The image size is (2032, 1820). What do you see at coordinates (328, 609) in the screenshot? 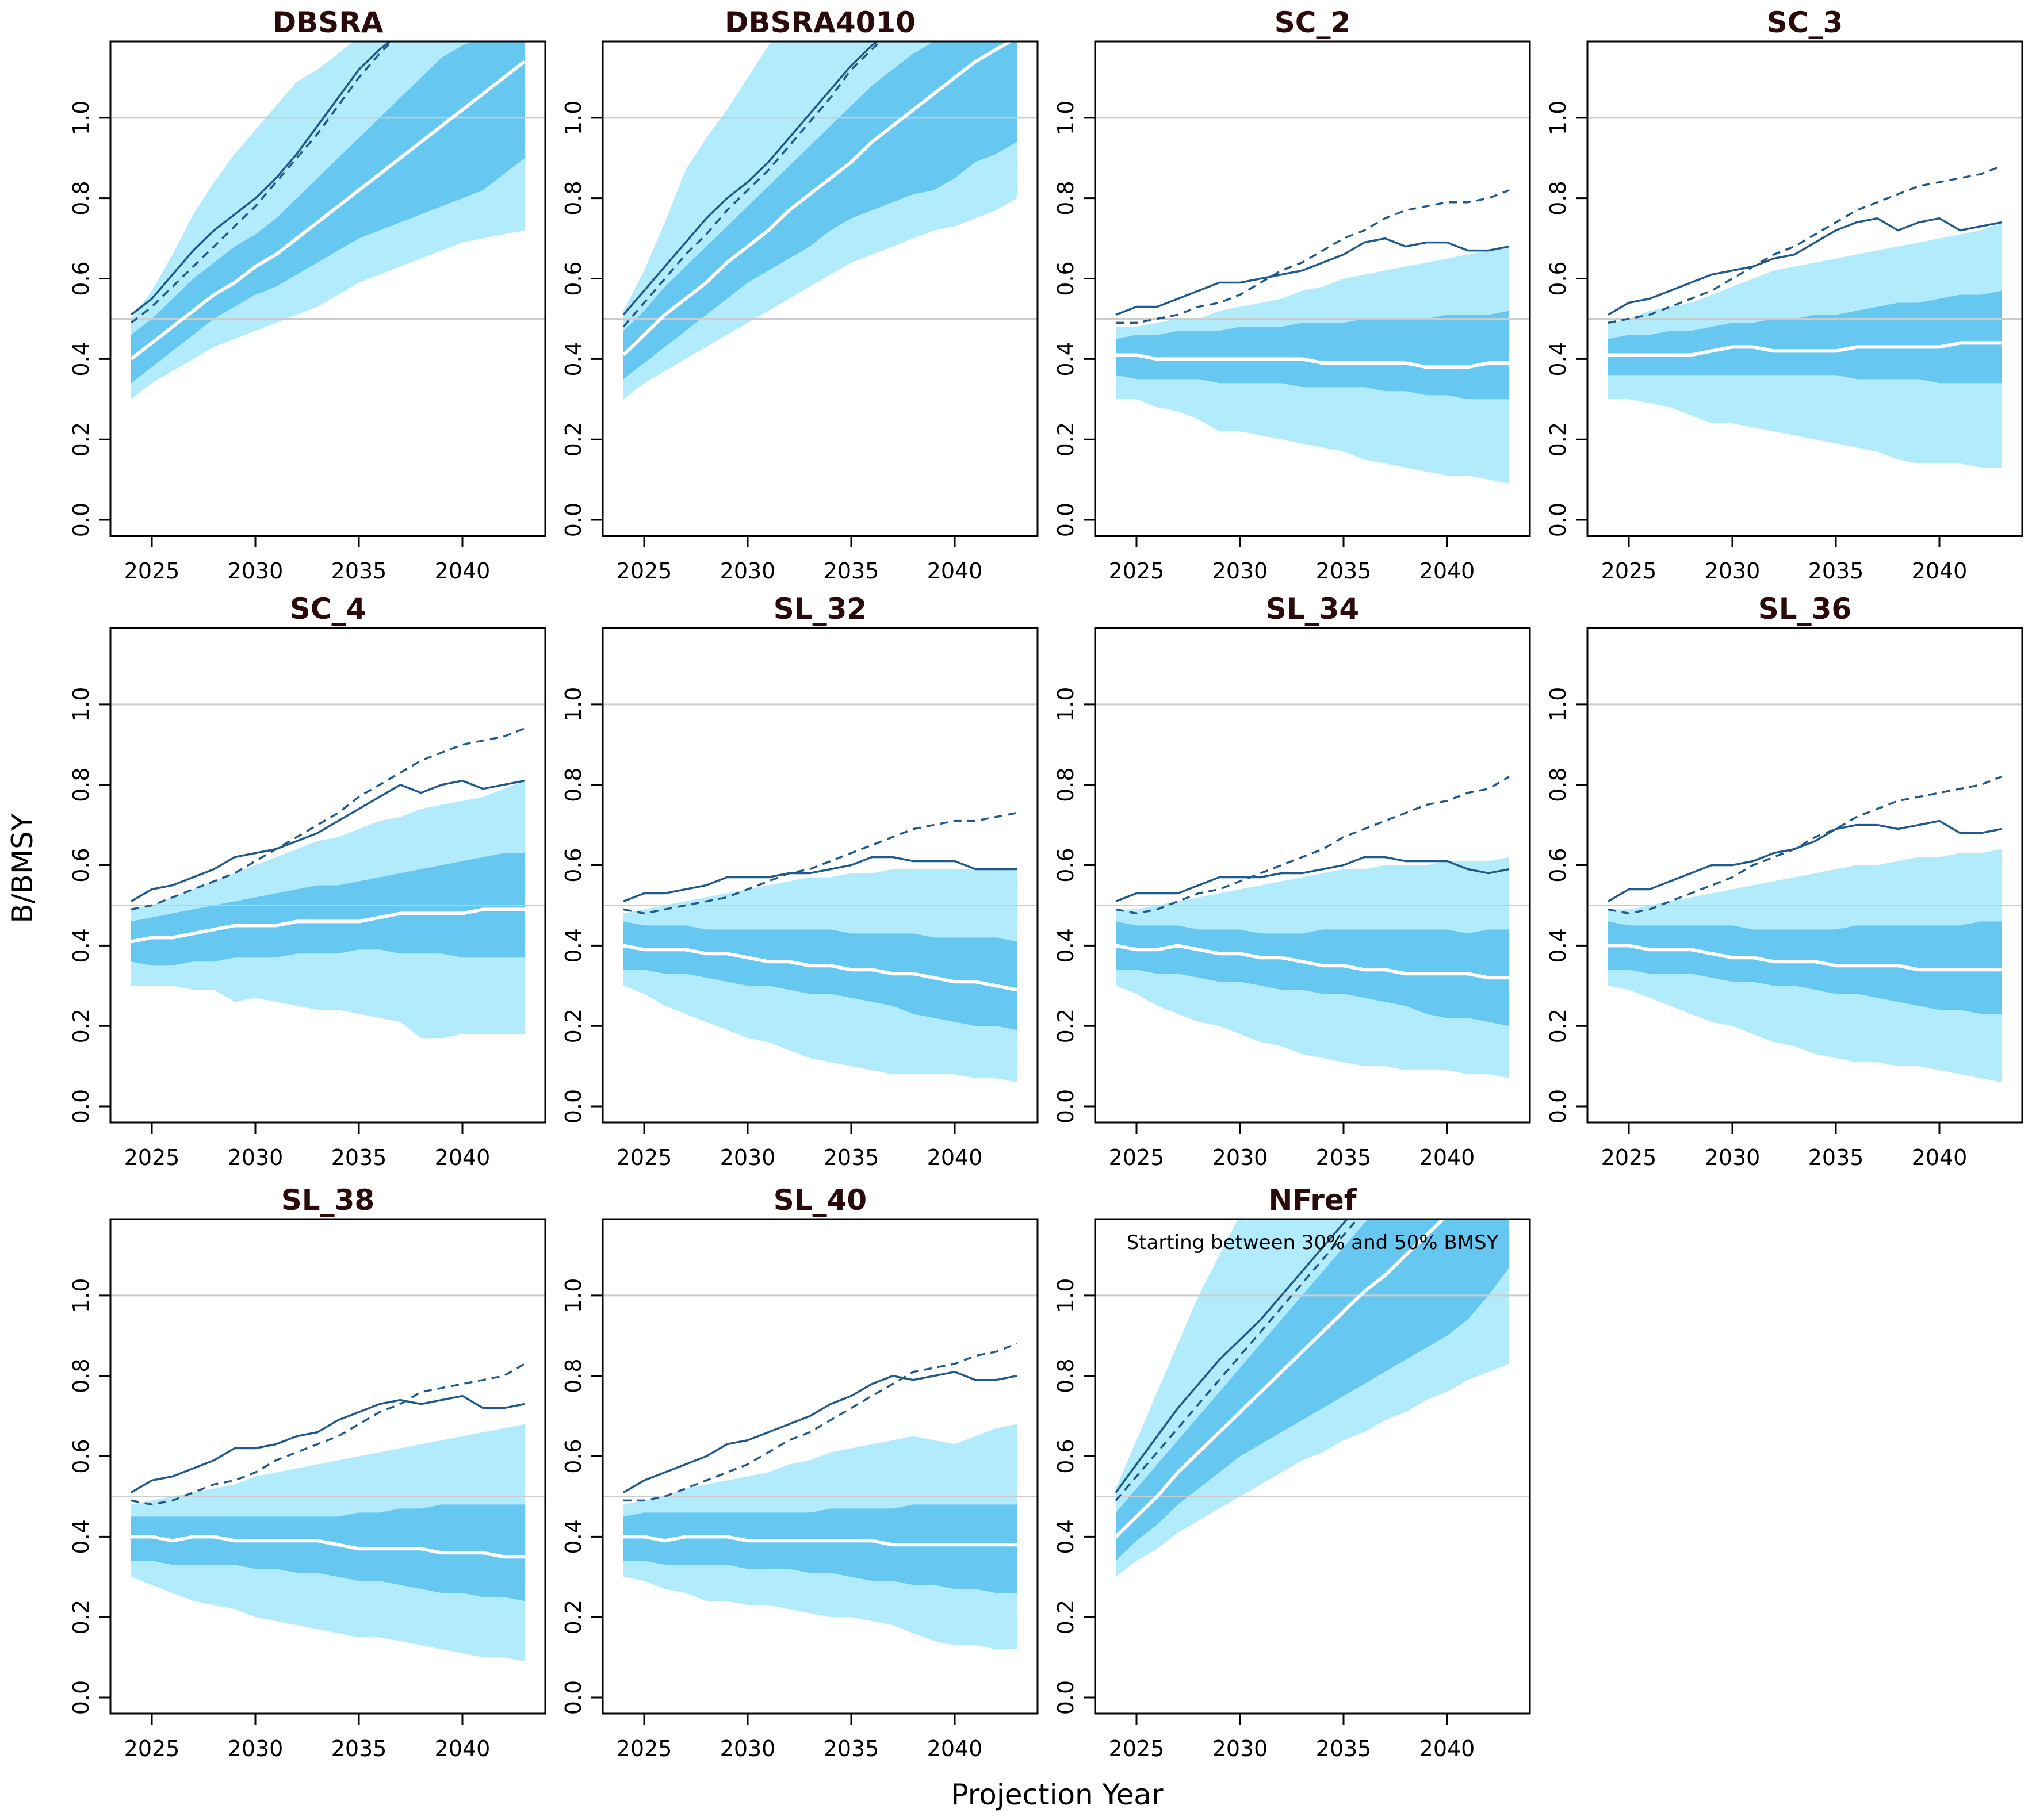
I see `panel-title: SC_4` at bounding box center [328, 609].